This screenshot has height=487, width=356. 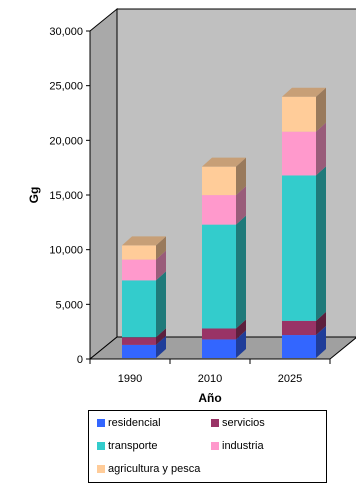 I want to click on bar-servicios-2010, so click(x=219, y=334).